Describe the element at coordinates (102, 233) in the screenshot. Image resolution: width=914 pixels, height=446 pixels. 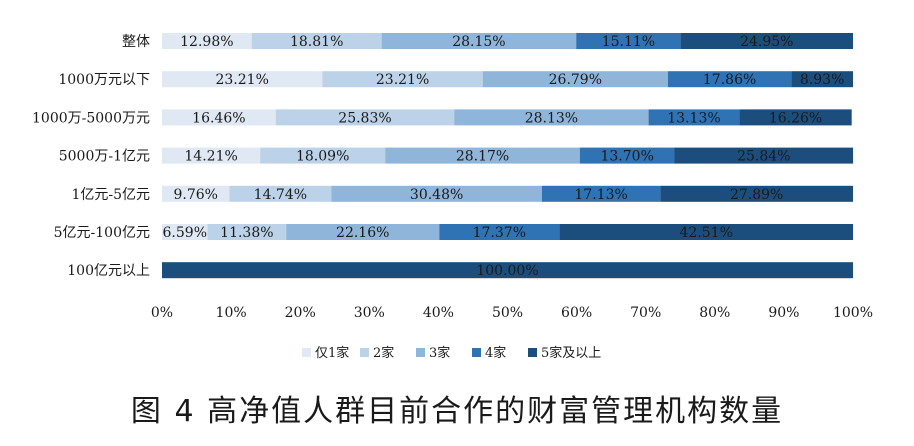
I see `category-label: 5亿元-100亿元` at that location.